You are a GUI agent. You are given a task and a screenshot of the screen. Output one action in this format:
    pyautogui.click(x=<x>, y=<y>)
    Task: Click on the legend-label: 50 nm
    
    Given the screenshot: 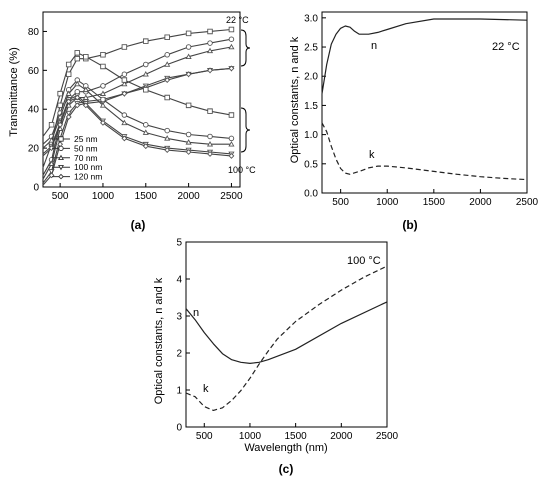 What is the action you would take?
    pyautogui.click(x=86, y=148)
    